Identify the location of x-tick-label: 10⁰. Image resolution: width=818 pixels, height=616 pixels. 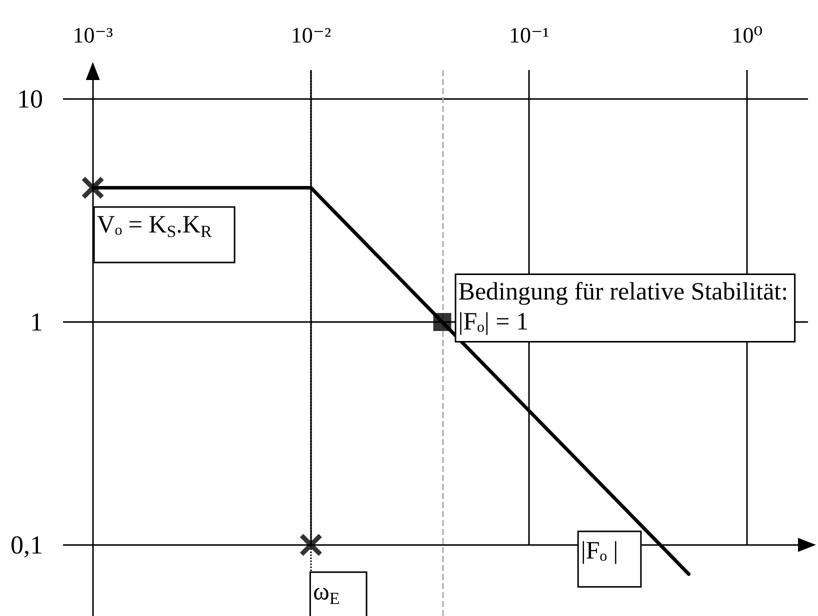
(747, 35).